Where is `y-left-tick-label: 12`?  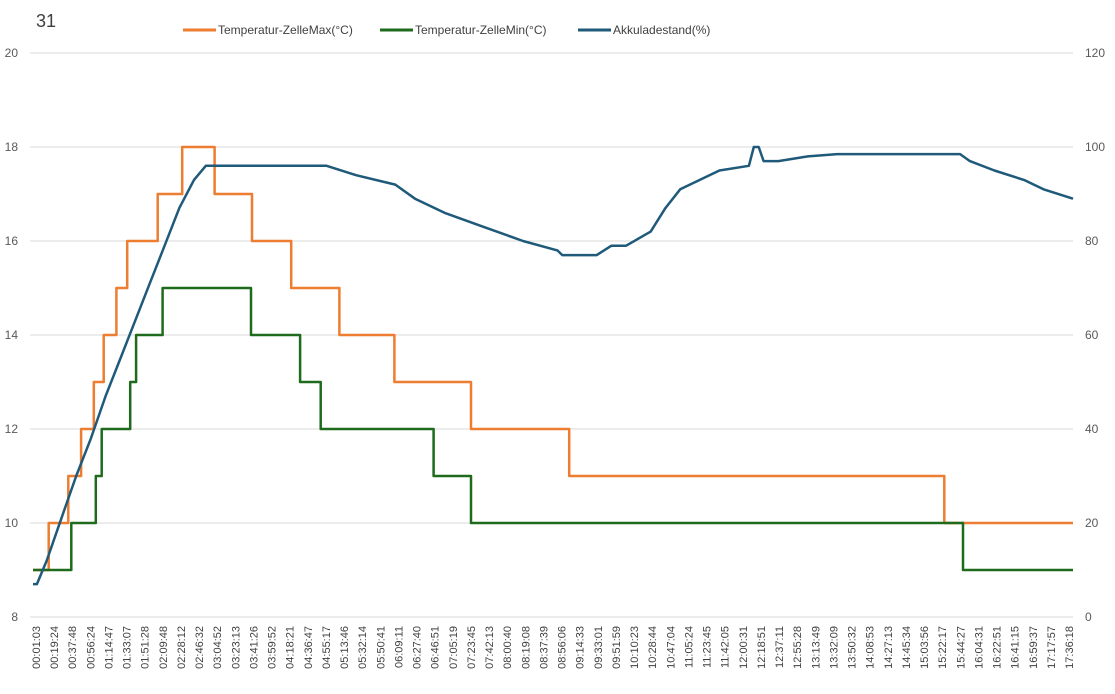 y-left-tick-label: 12 is located at coordinates (12, 429).